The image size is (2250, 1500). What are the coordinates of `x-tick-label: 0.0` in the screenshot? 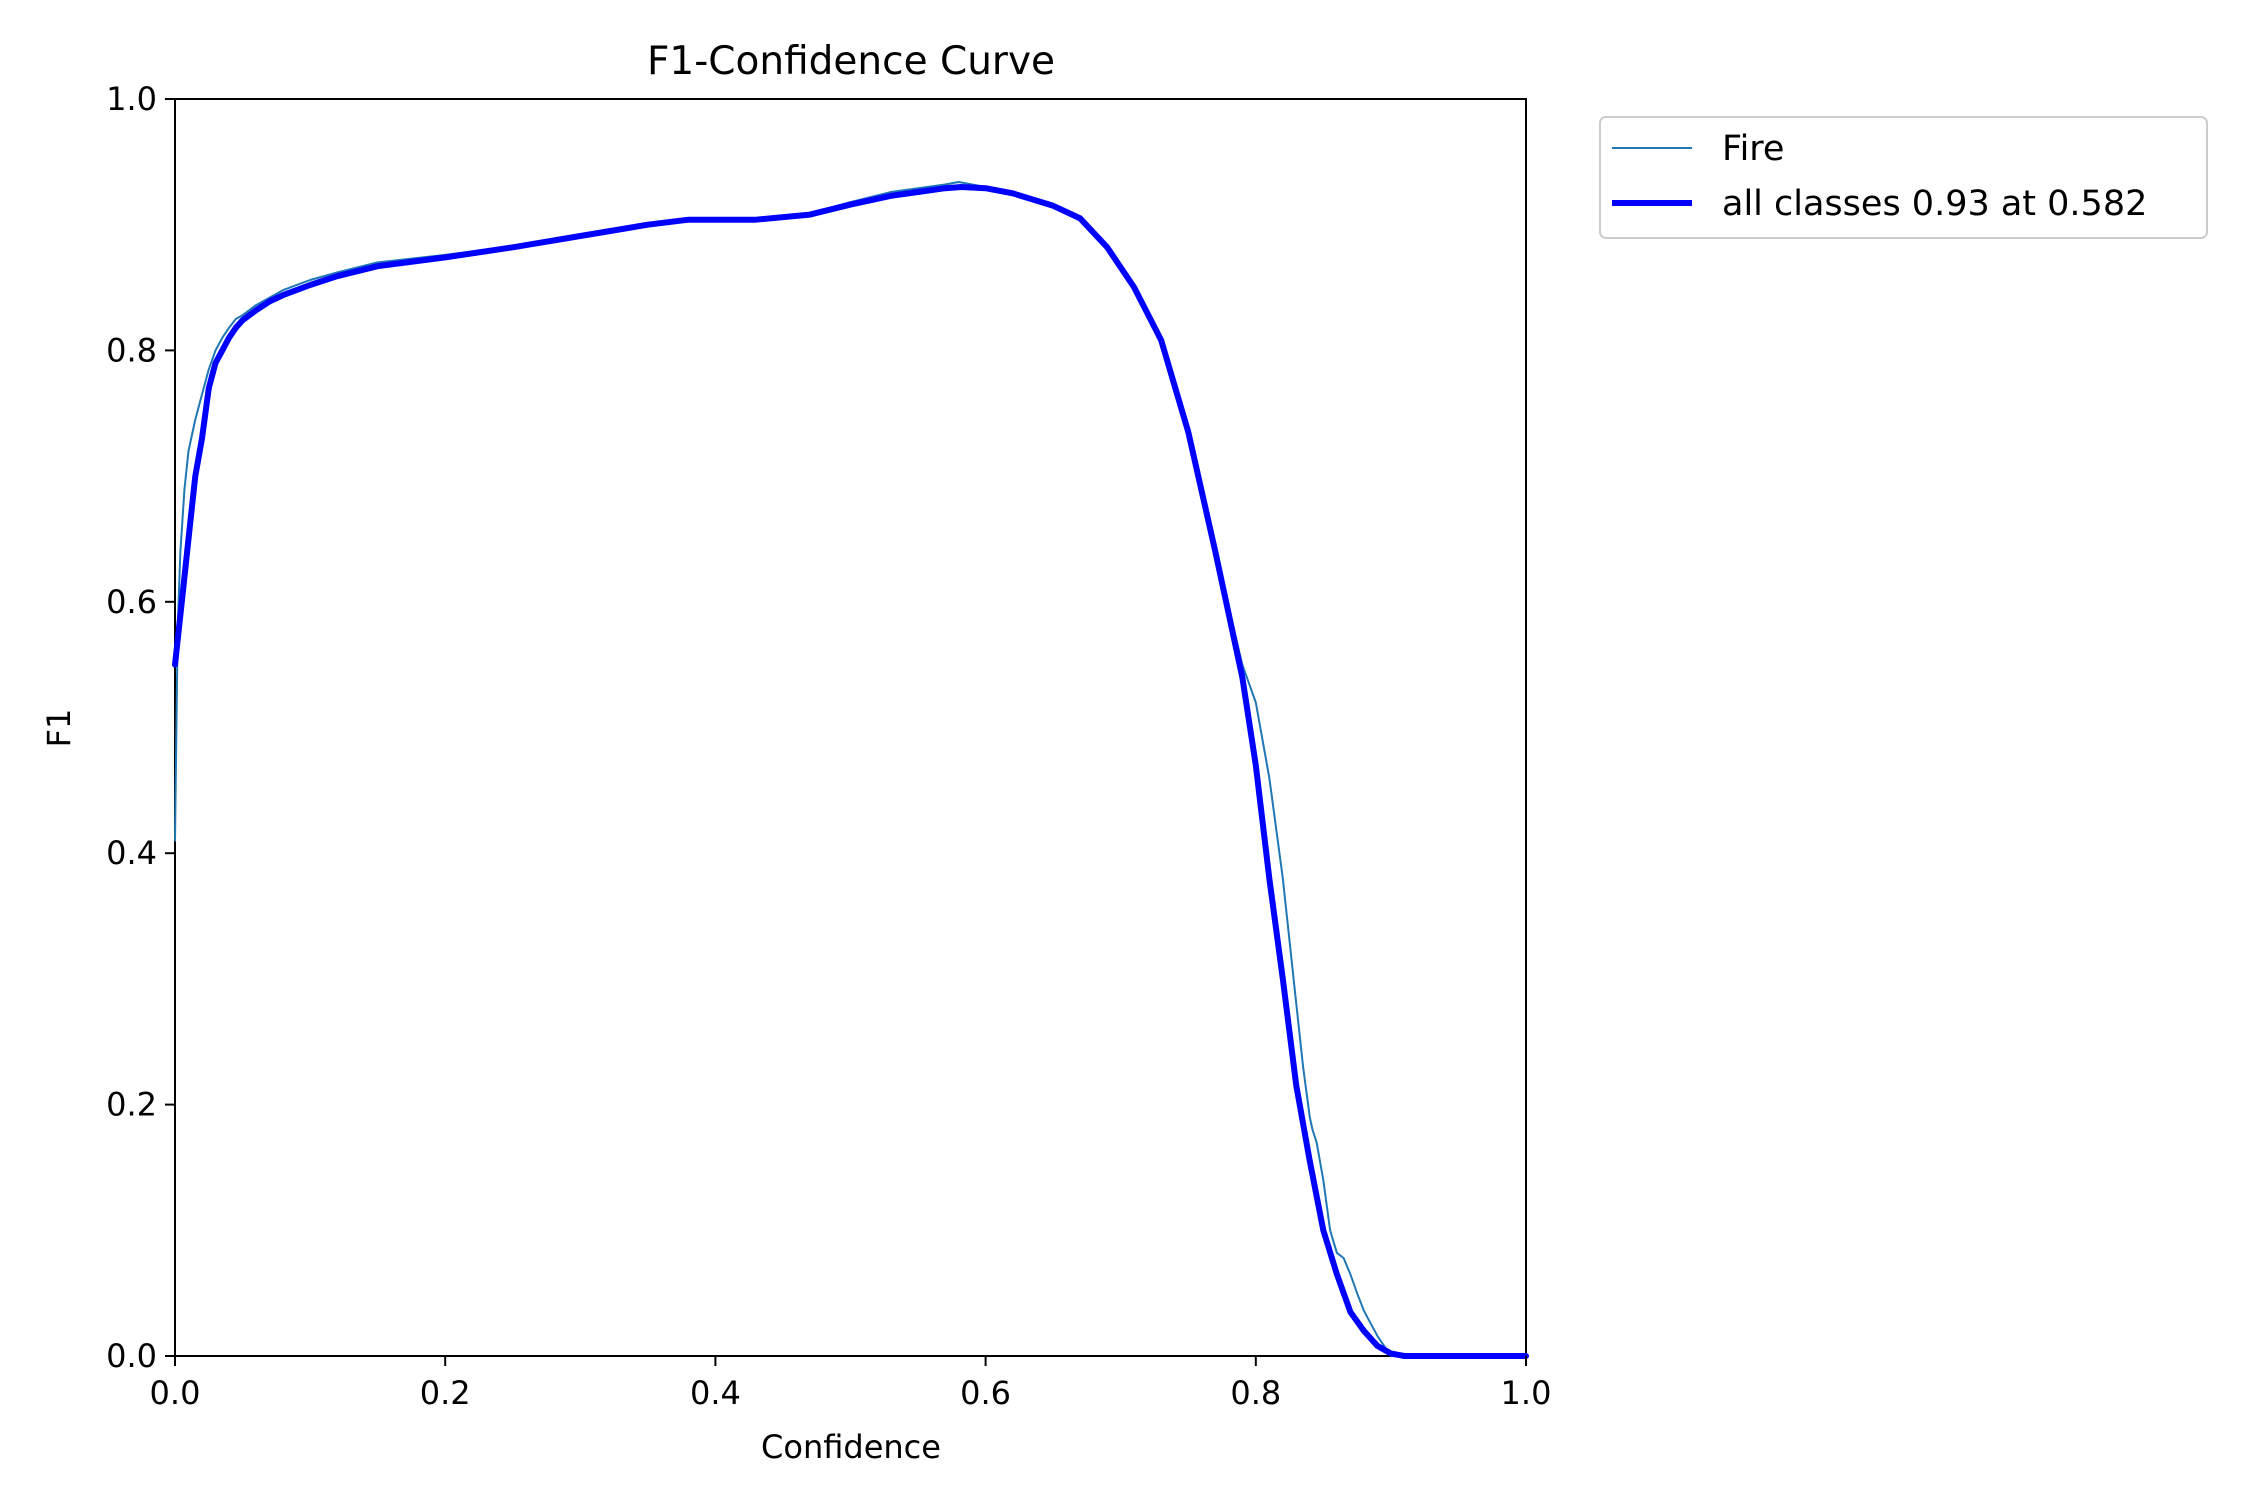 It's located at (175, 1393).